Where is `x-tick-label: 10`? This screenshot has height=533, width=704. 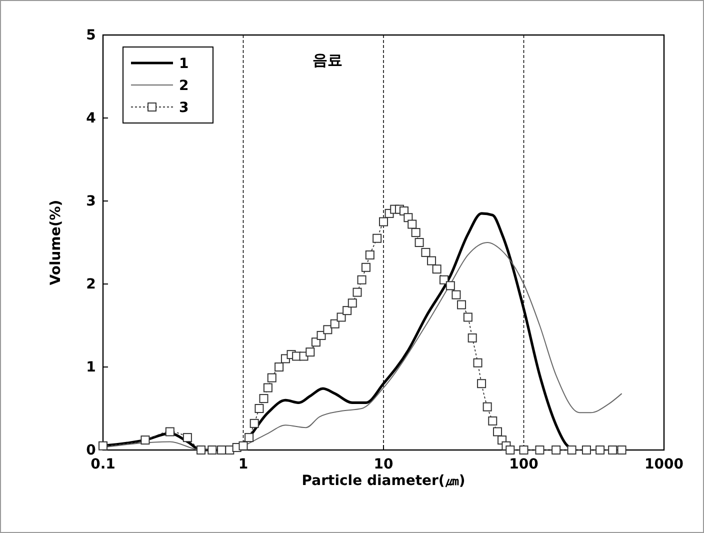 x-tick-label: 10 is located at coordinates (384, 464).